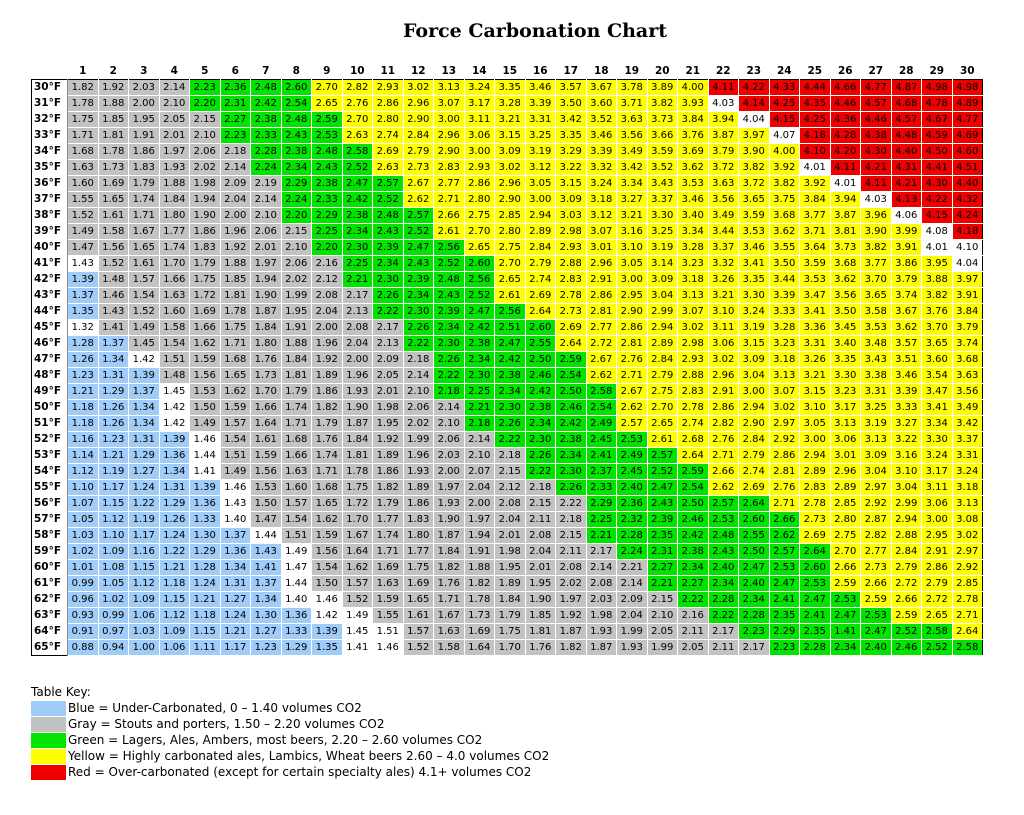  What do you see at coordinates (601, 359) in the screenshot?
I see `table-cell: 2.67` at bounding box center [601, 359].